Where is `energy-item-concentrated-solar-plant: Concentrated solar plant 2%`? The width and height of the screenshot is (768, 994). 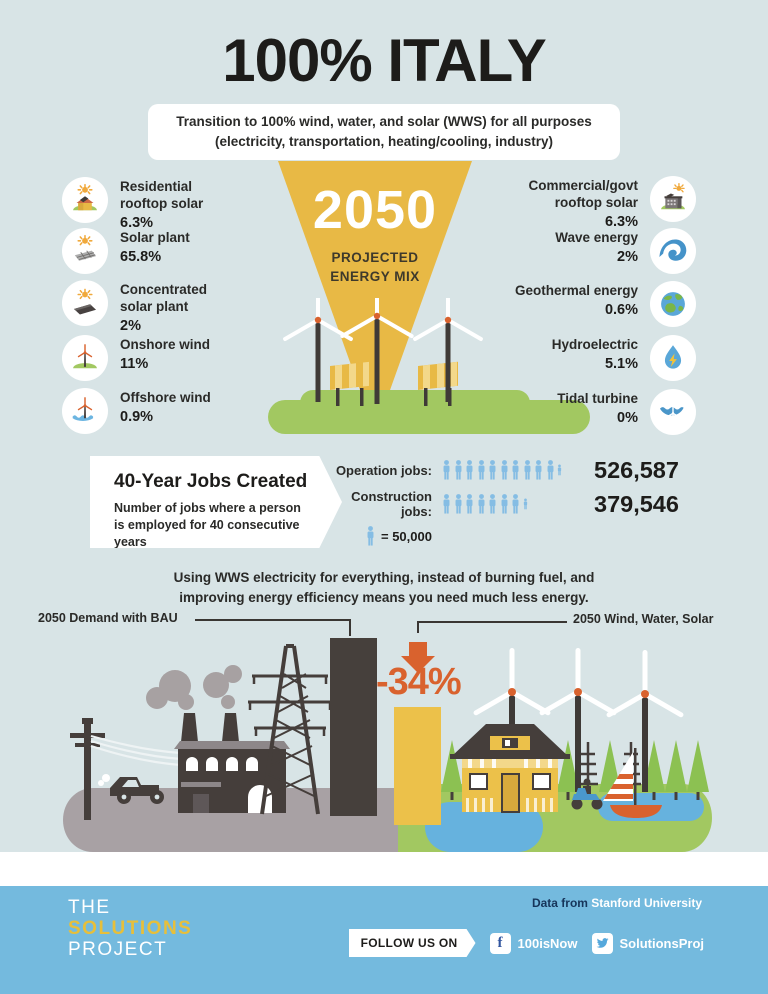
energy-item-concentrated-solar-plant: Concentrated solar plant 2% is located at coordinates (150, 307).